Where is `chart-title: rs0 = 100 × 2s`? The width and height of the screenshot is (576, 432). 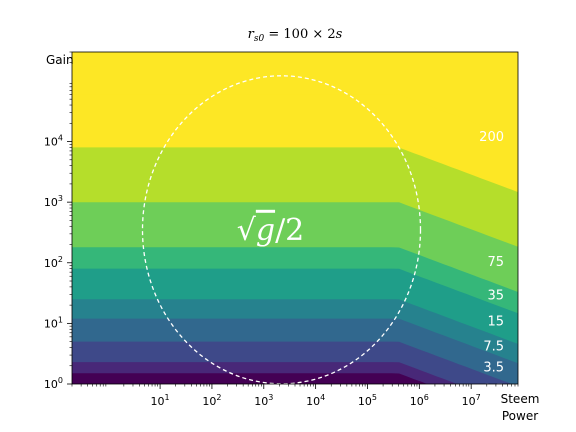
chart-title: rs0 = 100 × 2s is located at coordinates (295, 35).